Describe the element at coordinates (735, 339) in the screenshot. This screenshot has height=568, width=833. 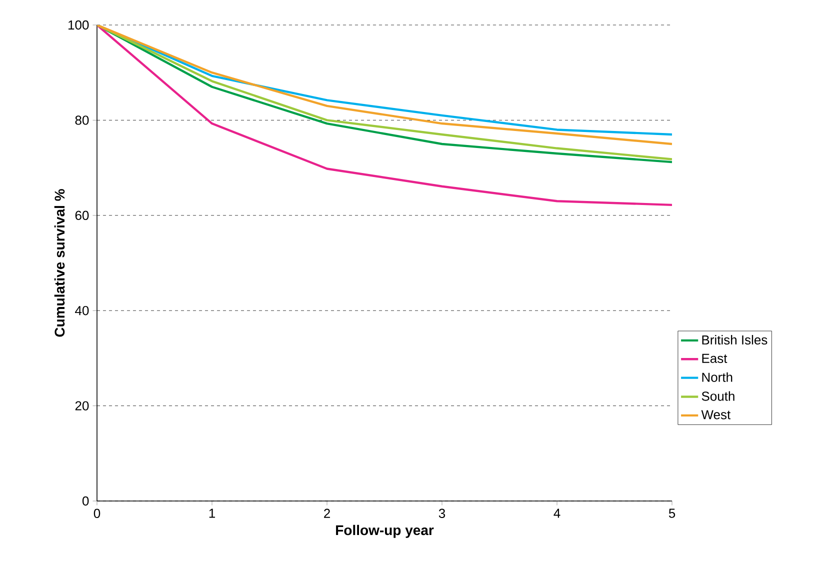
I see `legend-label: British Isles` at that location.